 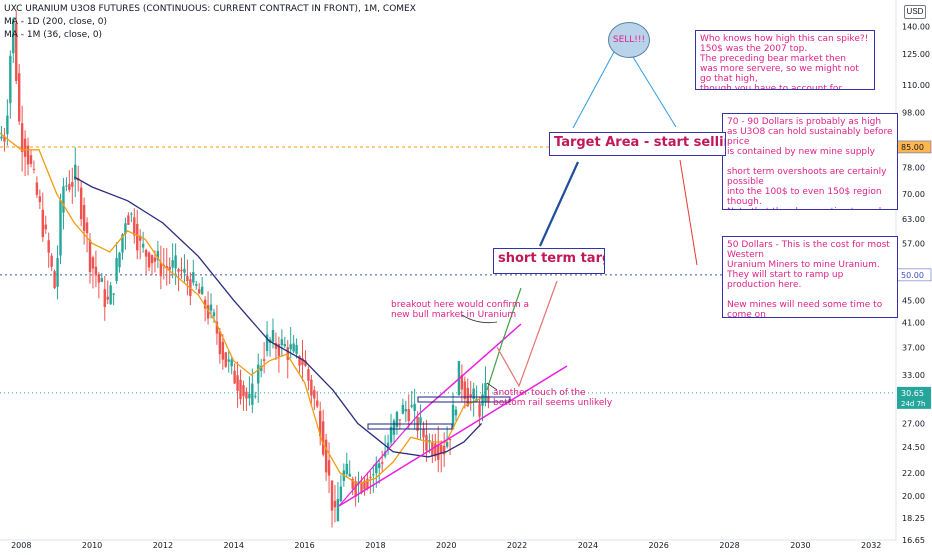 I want to click on level50-tag: 50.00, so click(x=912, y=275).